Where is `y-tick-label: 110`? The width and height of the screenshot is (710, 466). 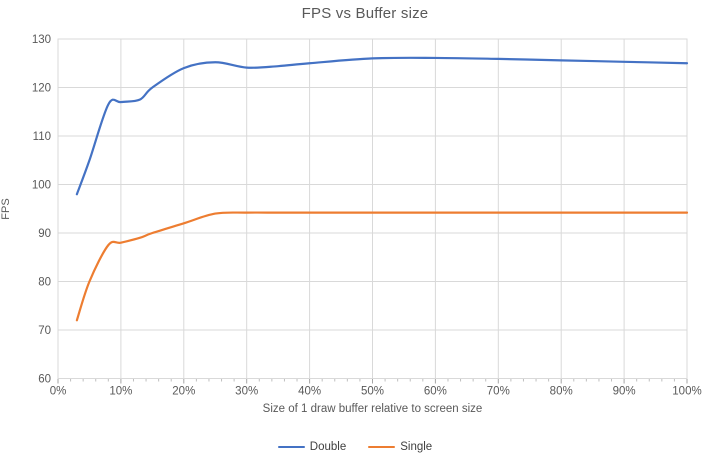 y-tick-label: 110 is located at coordinates (42, 137).